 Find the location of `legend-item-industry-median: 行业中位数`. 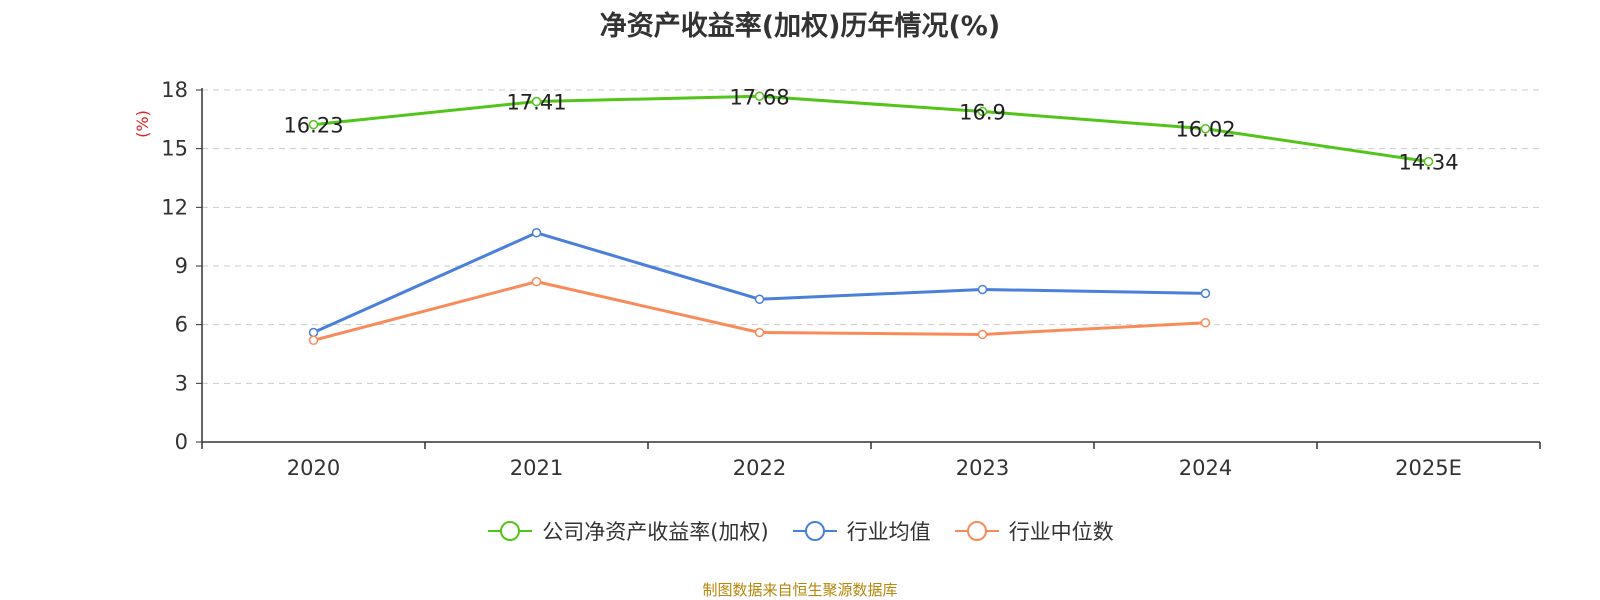

legend-item-industry-median: 行业中位数 is located at coordinates (1033, 531).